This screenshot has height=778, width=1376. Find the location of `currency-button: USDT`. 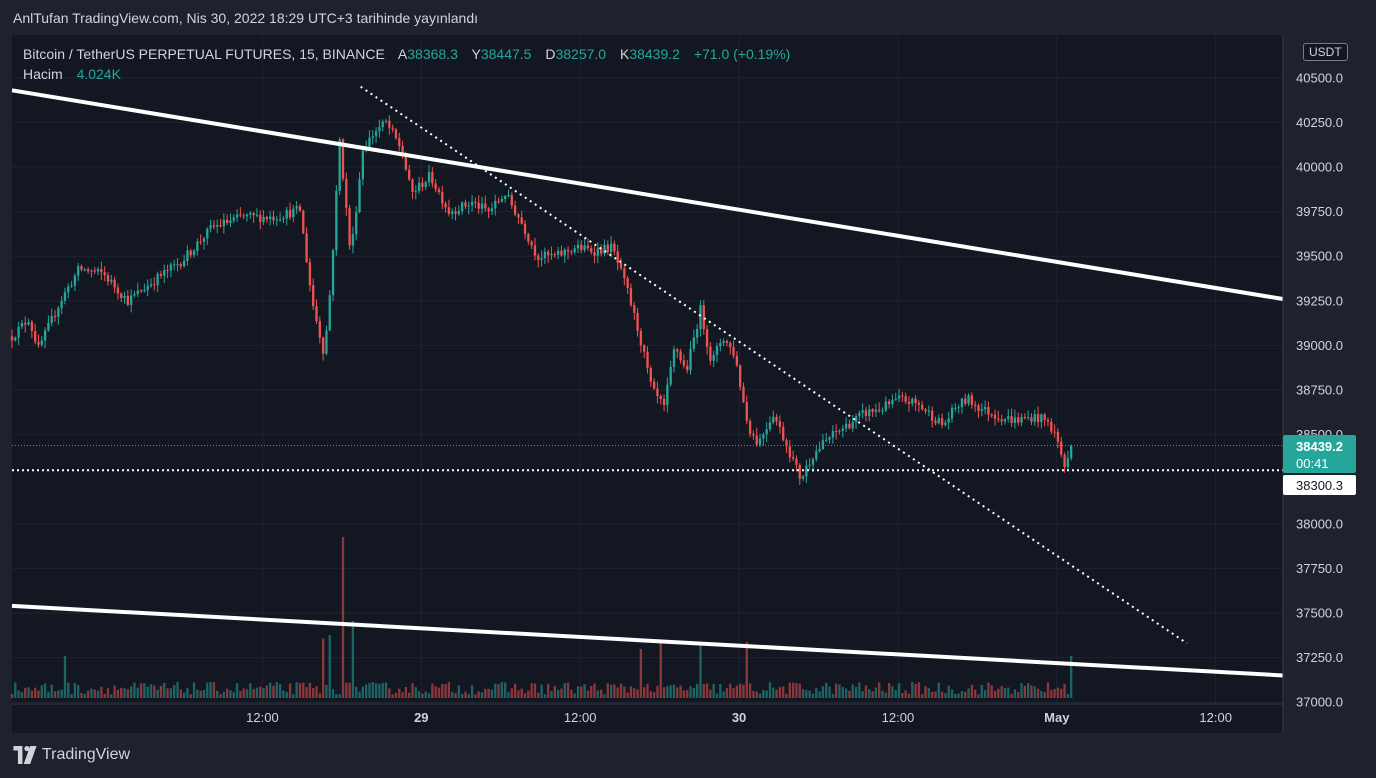

currency-button: USDT is located at coordinates (1325, 52).